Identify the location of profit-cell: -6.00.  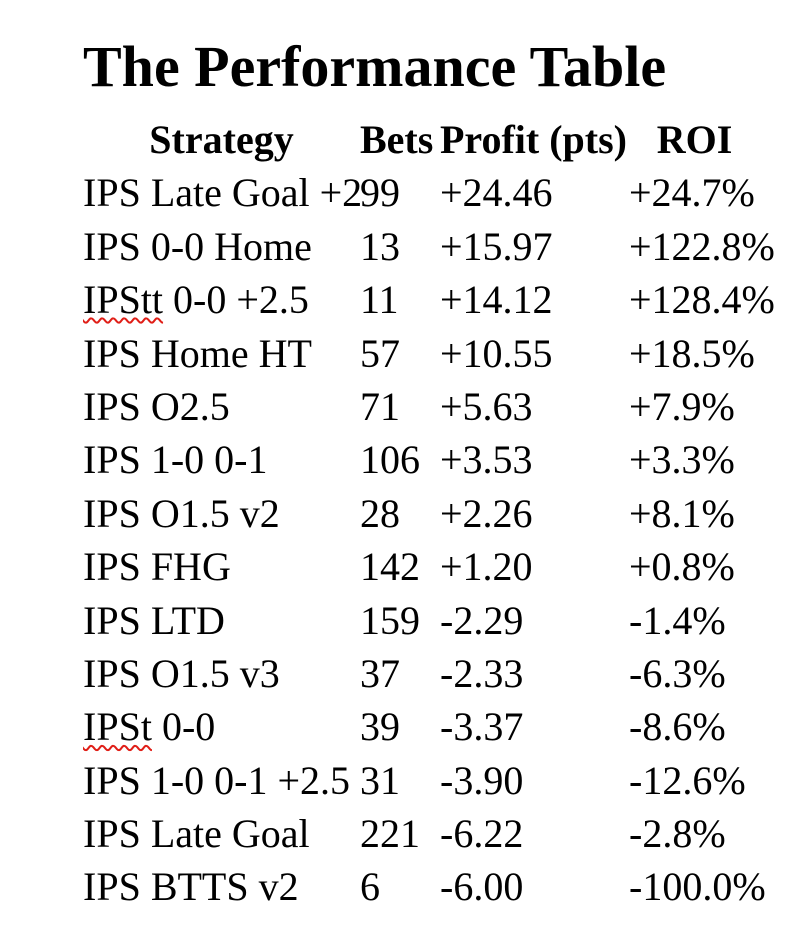
(482, 887).